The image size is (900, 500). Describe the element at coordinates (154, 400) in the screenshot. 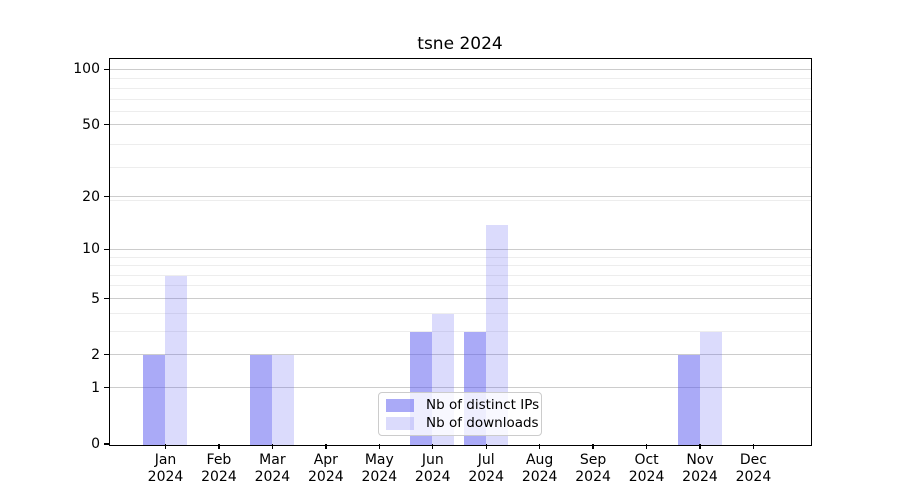

I see `bar-distinct-ips-jan` at that location.